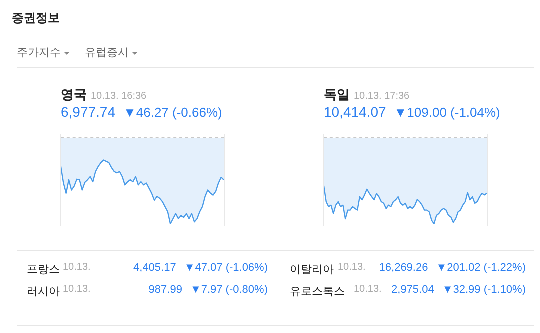  Describe the element at coordinates (88, 112) in the screenshot. I see `text: 6,977.74` at that location.